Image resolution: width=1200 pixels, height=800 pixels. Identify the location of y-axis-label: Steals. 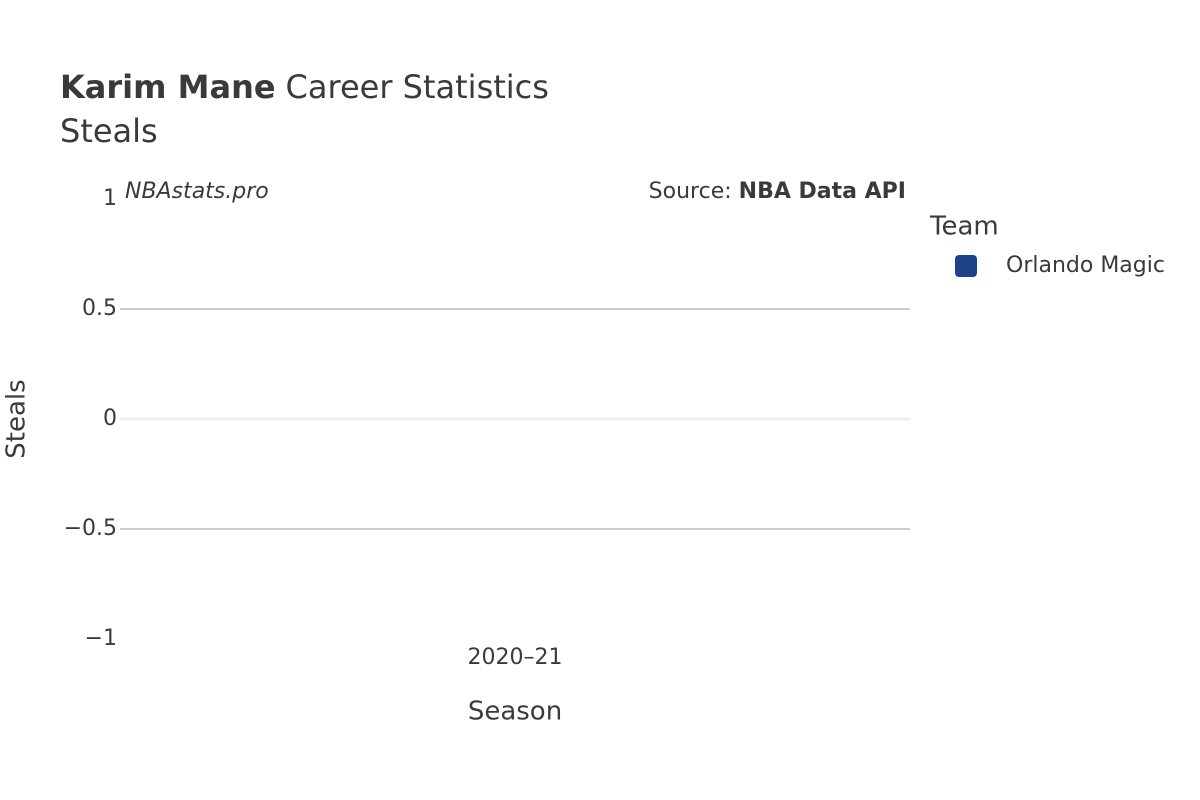
(17, 418).